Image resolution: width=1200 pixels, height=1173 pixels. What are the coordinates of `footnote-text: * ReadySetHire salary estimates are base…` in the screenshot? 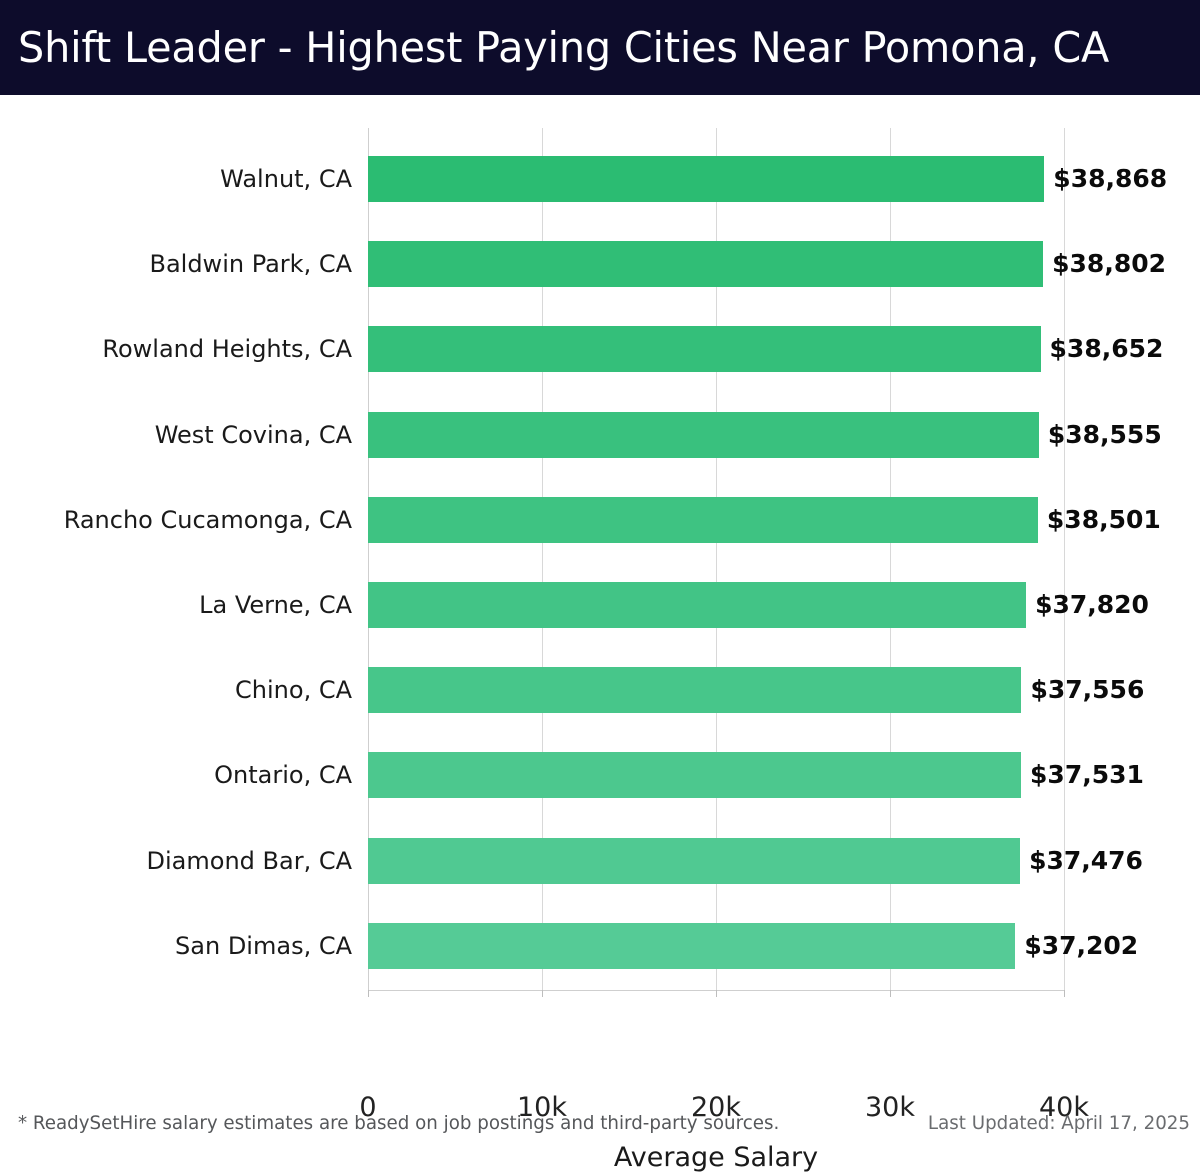 It's located at (399, 1123).